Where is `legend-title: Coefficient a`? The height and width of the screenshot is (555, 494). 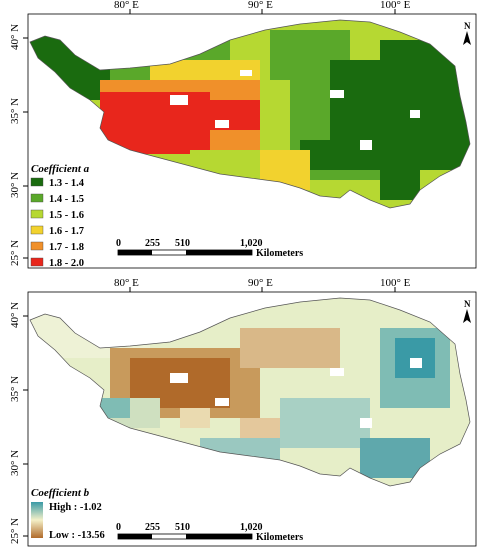
legend-title: Coefficient a is located at coordinates (60, 169).